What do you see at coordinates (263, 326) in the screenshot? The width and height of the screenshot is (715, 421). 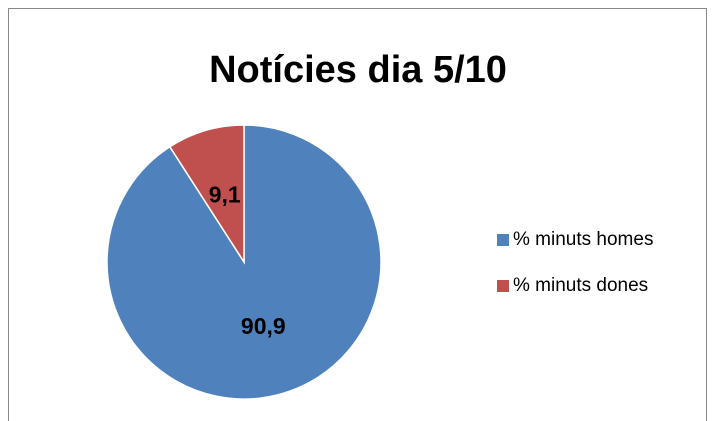 I see `data-label: 90,9` at bounding box center [263, 326].